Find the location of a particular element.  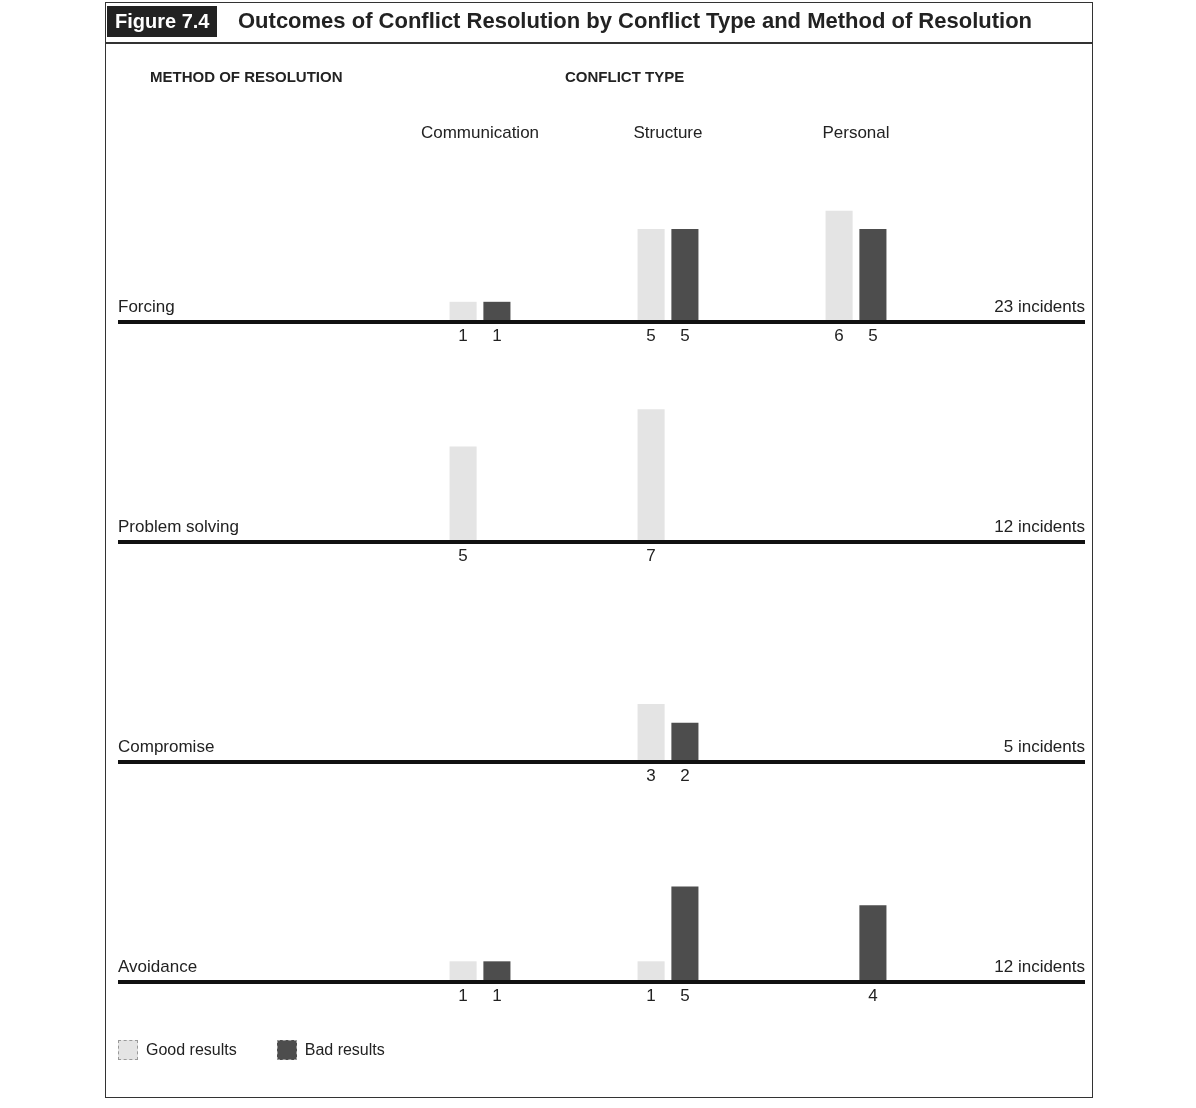

chart-title: Outcomes of Conflict Resolution by Conflict Type and Method of Resolution is located at coordinates (635, 21).